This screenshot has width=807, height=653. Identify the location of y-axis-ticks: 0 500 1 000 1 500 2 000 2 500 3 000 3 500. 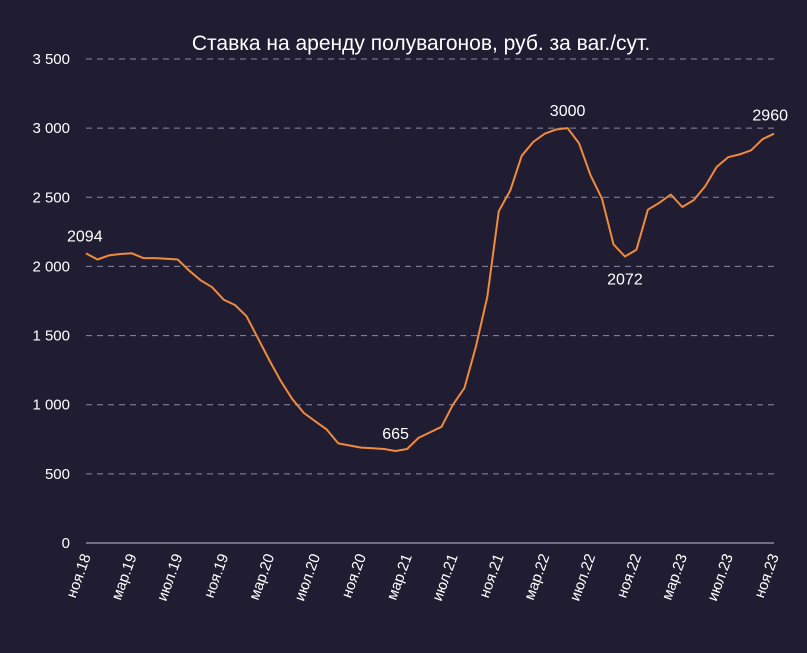
(51, 301).